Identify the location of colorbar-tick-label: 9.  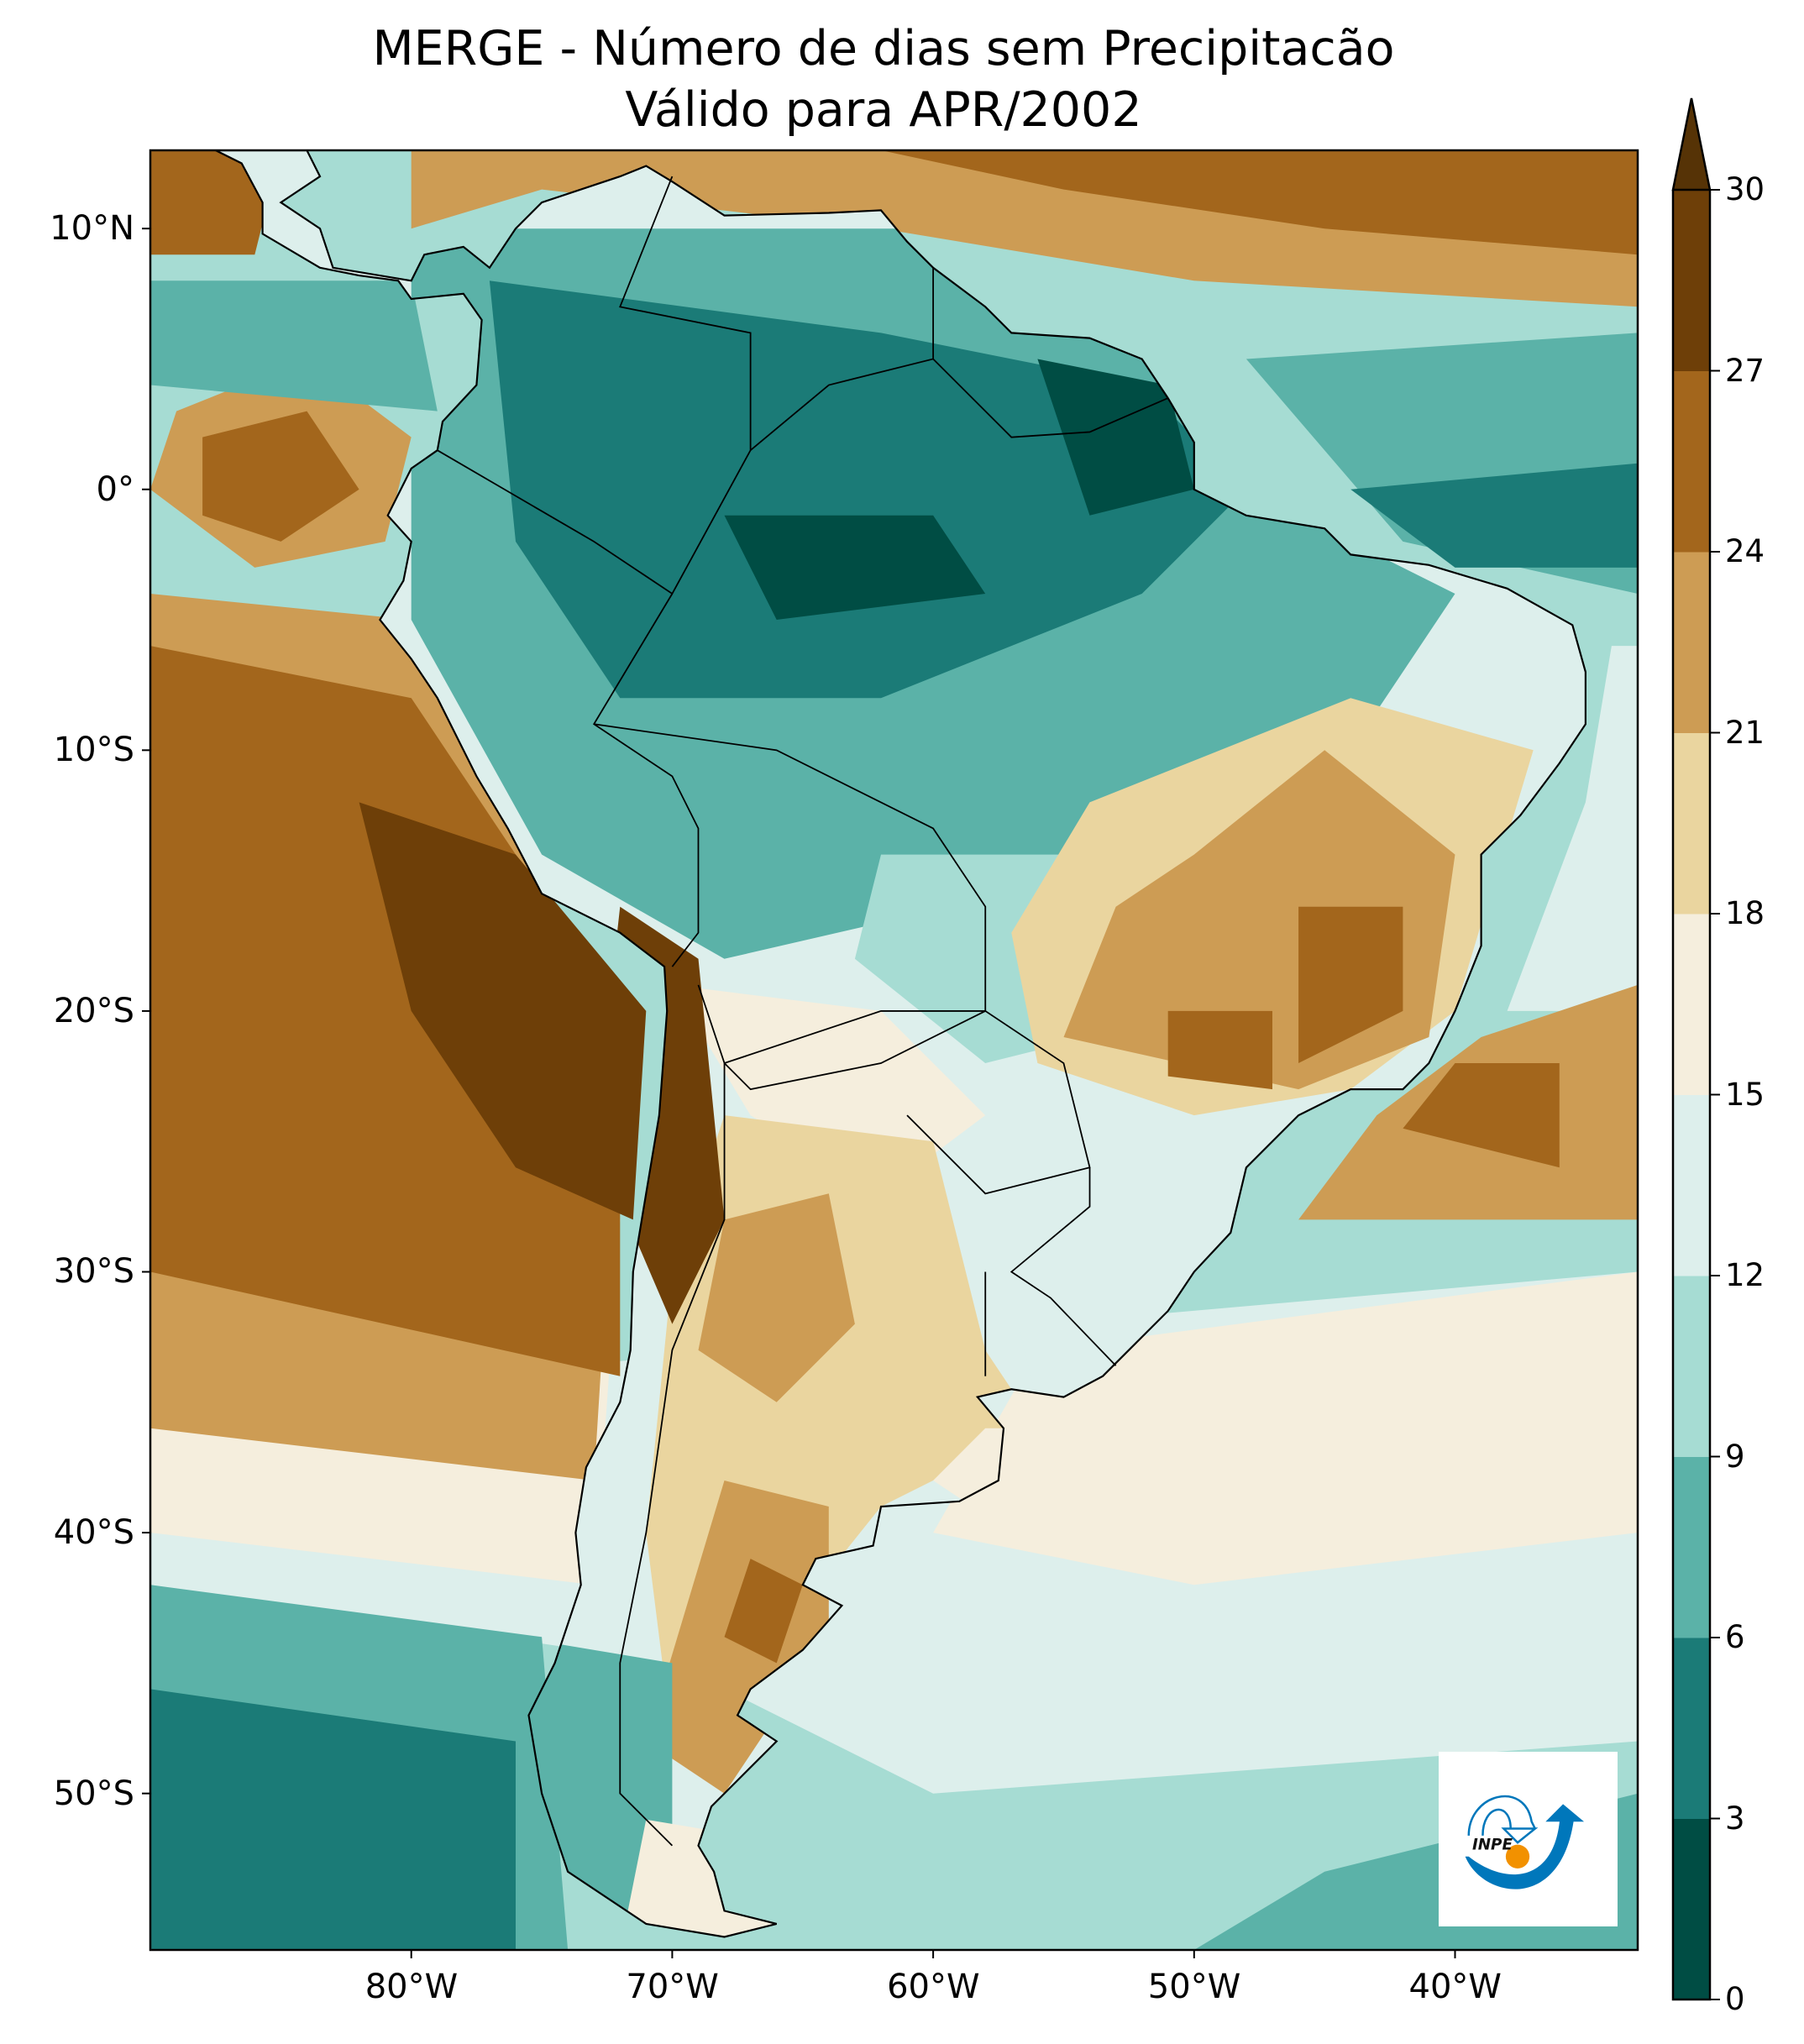
(1735, 1456).